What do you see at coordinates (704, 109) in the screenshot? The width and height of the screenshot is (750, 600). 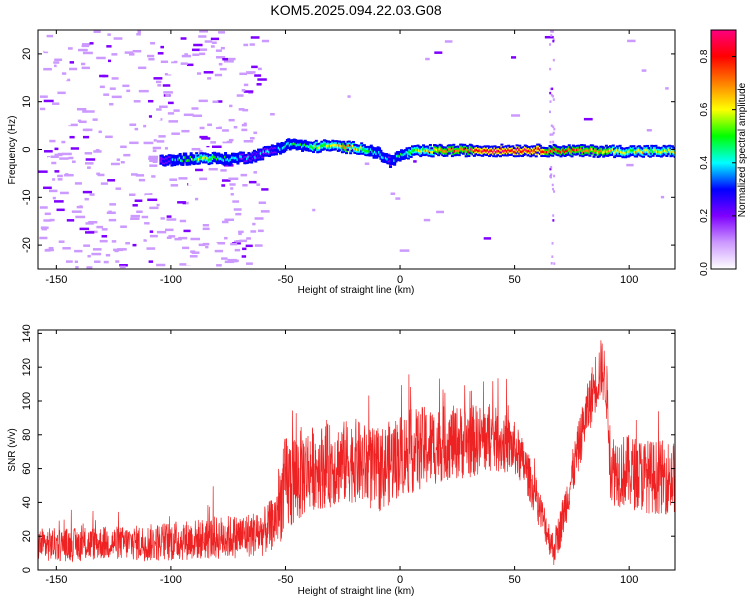 I see `colorbar-tick-label: 0.6` at bounding box center [704, 109].